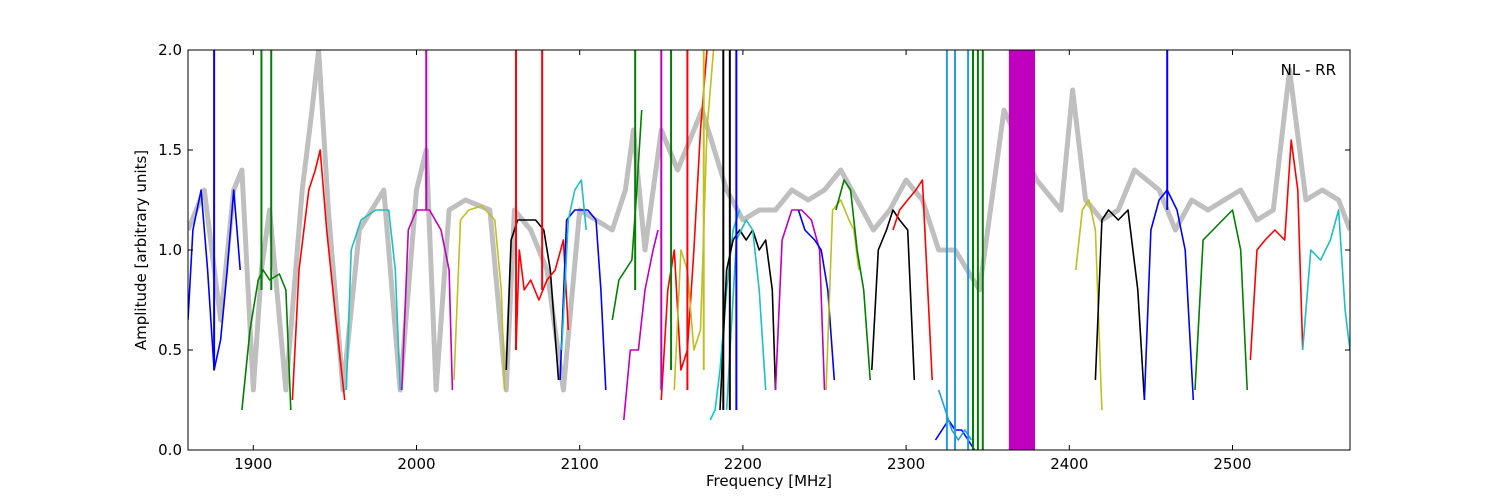 The height and width of the screenshot is (500, 1500). Describe the element at coordinates (170, 150) in the screenshot. I see `y-tick-label: 1.5` at that location.